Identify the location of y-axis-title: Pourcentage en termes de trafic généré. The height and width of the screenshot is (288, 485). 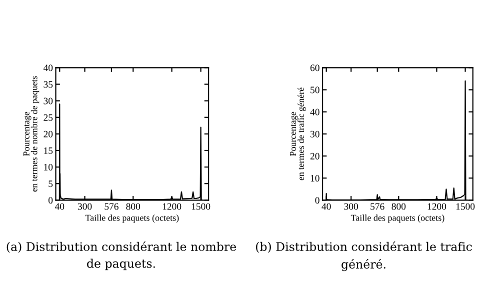
(298, 134).